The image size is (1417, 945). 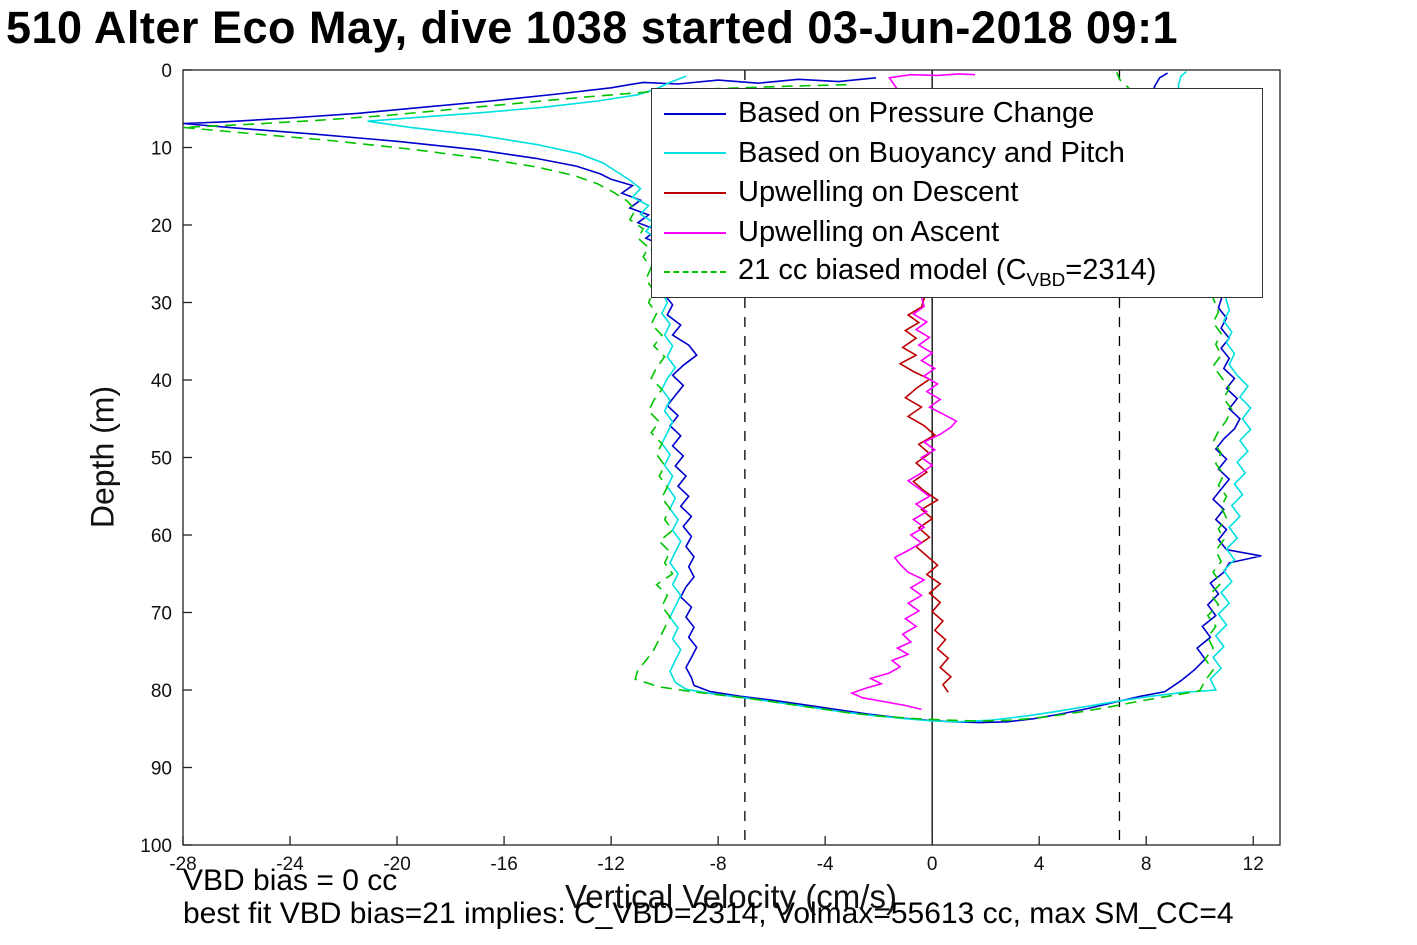 What do you see at coordinates (695, 232) in the screenshot?
I see `legend-sample-upwelling-ascent` at bounding box center [695, 232].